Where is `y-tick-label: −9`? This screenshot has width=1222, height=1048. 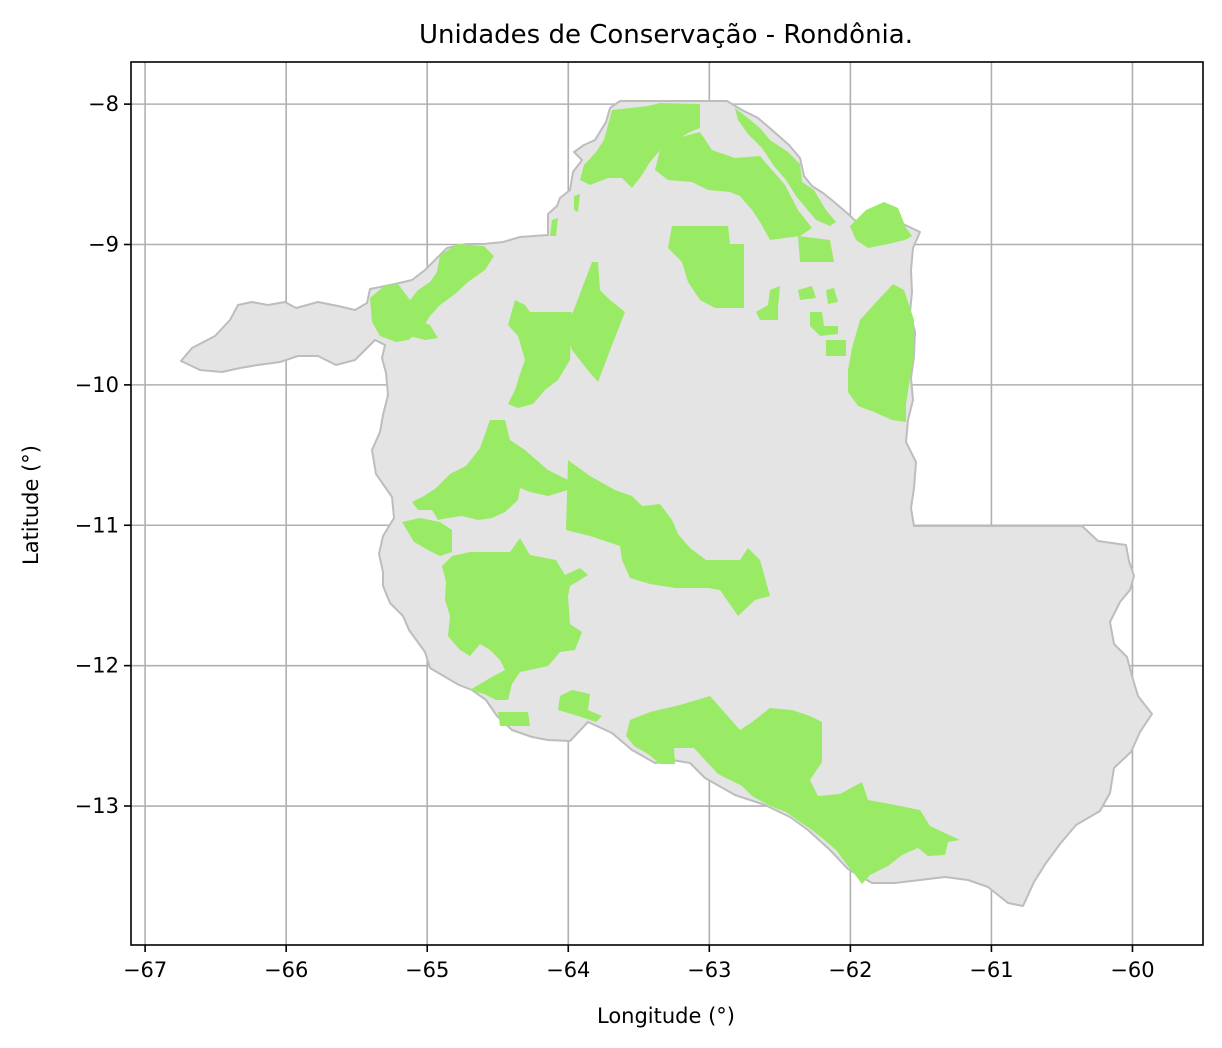 y-tick-label: −9 is located at coordinates (103, 244).